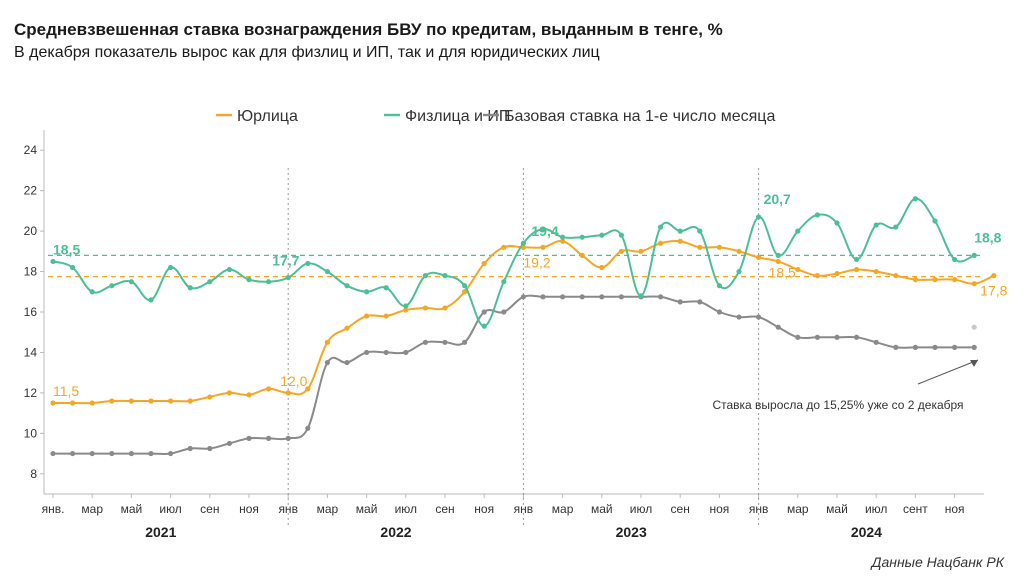 This screenshot has width=1024, height=576. What do you see at coordinates (170, 509) in the screenshot?
I see `x-tick-label: июл` at bounding box center [170, 509].